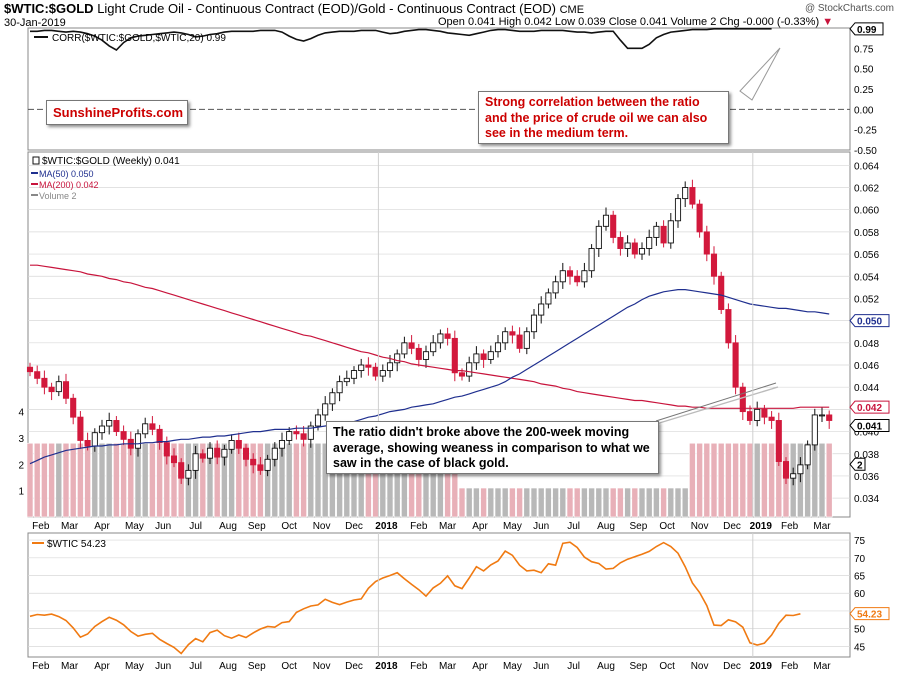  What do you see at coordinates (864, 90) in the screenshot?
I see `corr-ytick-label: 0.25` at bounding box center [864, 90].